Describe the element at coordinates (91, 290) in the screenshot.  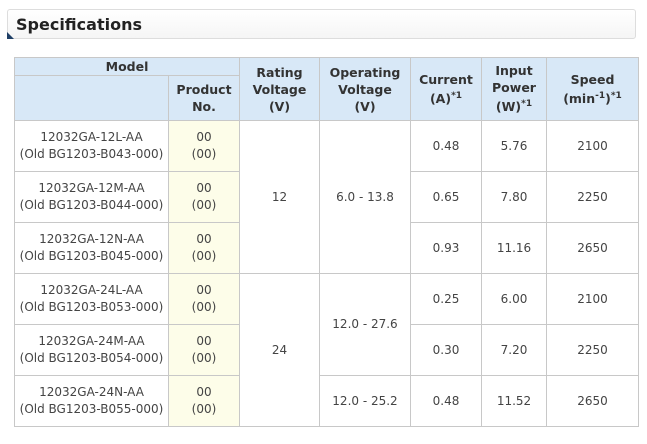
I see `model-name: 12032GA-24L-AA` at that location.